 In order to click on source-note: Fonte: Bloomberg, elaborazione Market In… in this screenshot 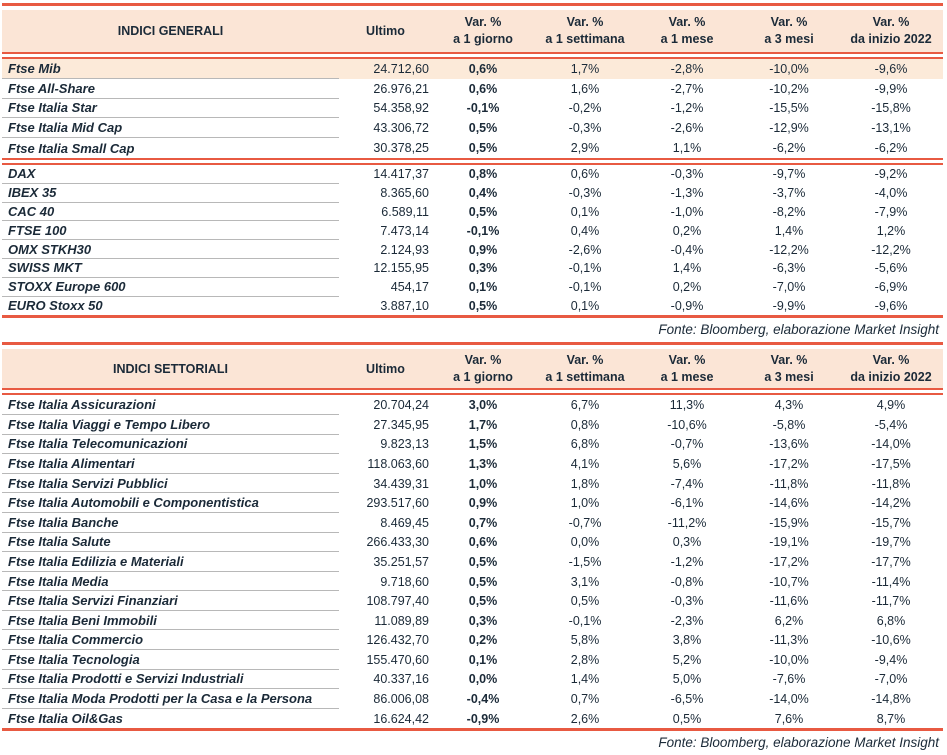, I will do `click(798, 743)`.